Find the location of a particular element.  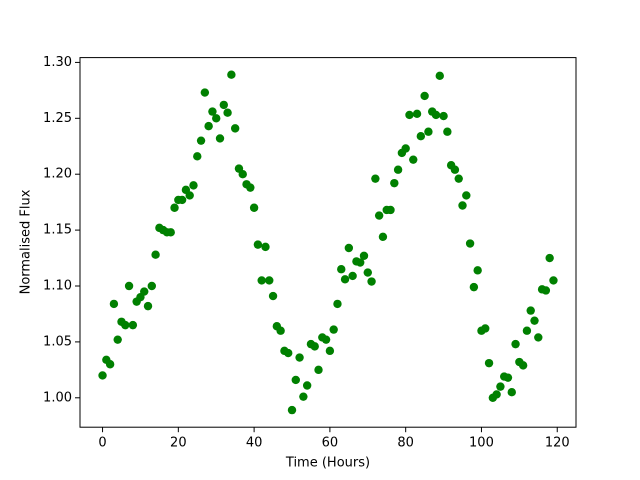

x-tick-label: 100 is located at coordinates (481, 443).